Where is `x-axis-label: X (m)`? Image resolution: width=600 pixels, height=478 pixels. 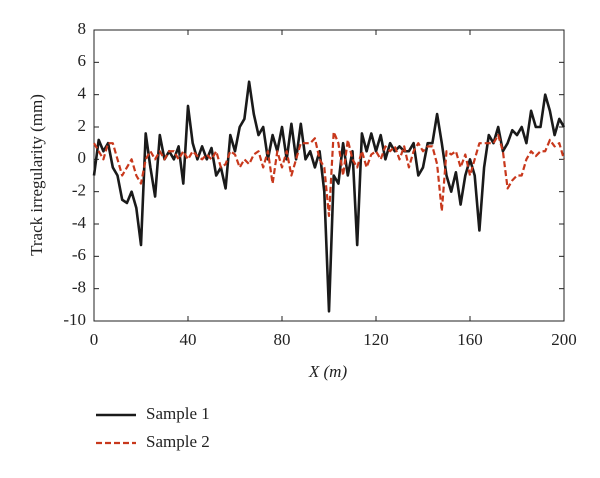 x-axis-label: X (m) is located at coordinates (328, 371).